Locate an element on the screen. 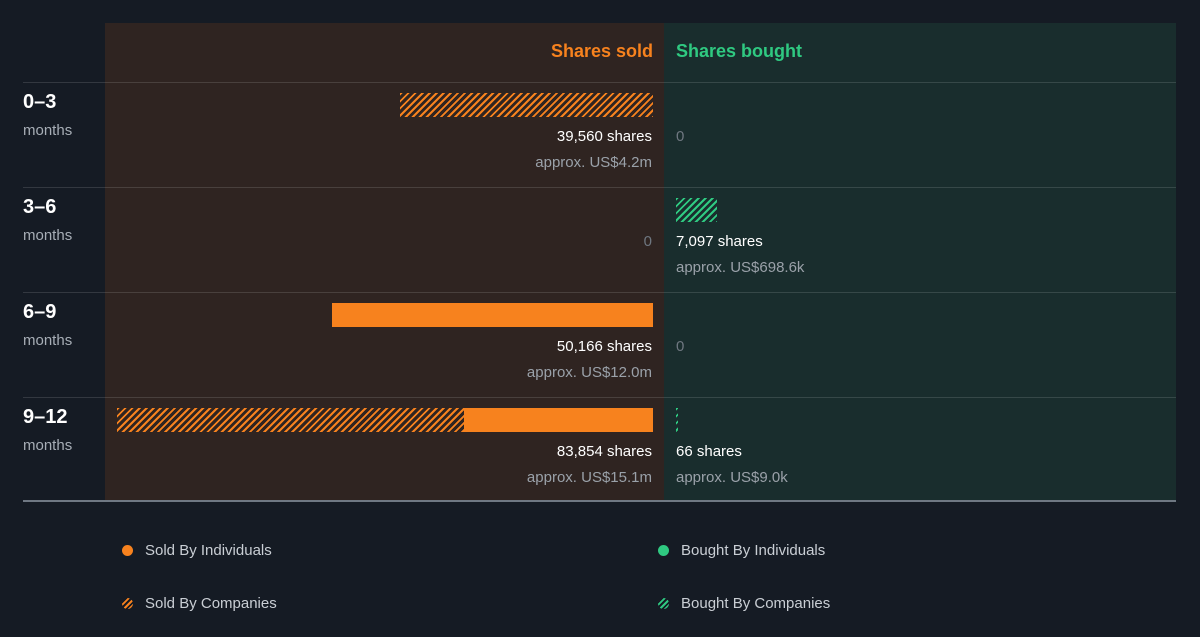  sold-shares-value: 83,854 shares is located at coordinates (604, 451).